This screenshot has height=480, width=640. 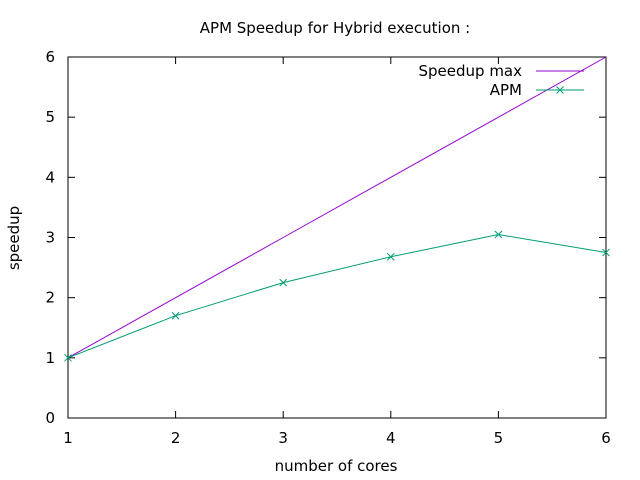 What do you see at coordinates (50, 418) in the screenshot?
I see `y-tick-label: 0` at bounding box center [50, 418].